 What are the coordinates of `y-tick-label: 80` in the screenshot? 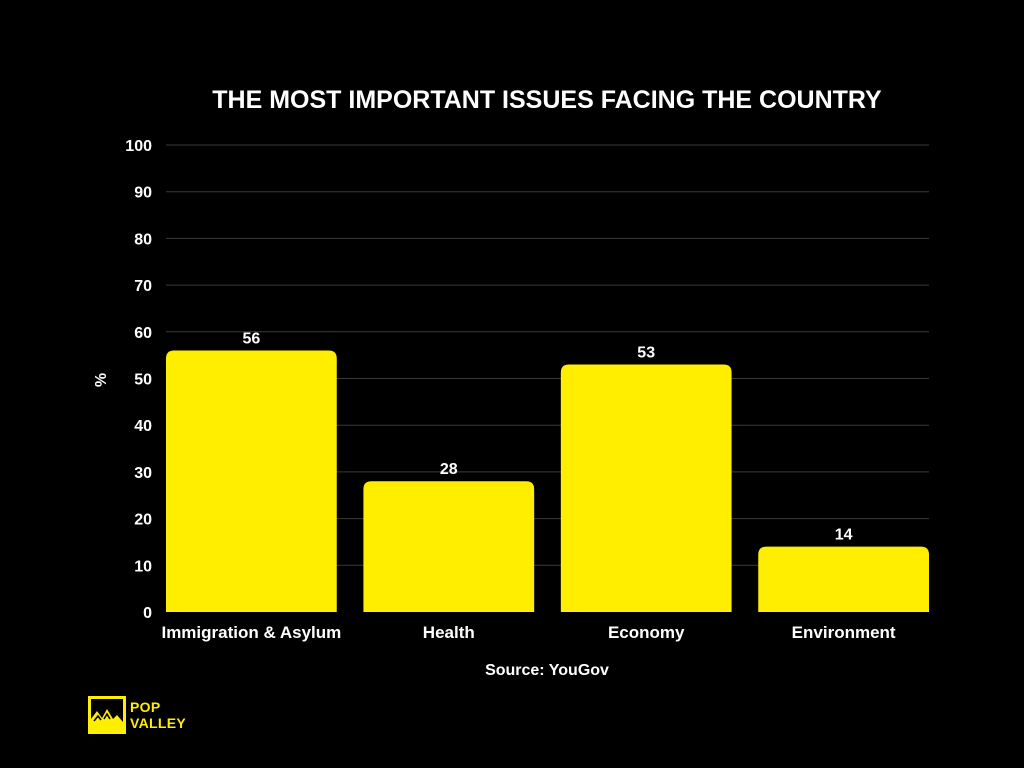 It's located at (143, 239).